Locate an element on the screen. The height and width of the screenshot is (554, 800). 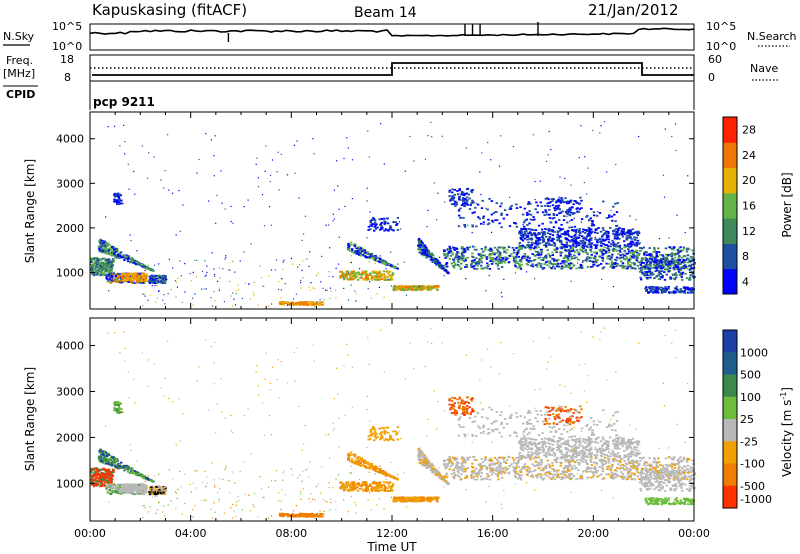
nsky-spikes is located at coordinates (383, 32).